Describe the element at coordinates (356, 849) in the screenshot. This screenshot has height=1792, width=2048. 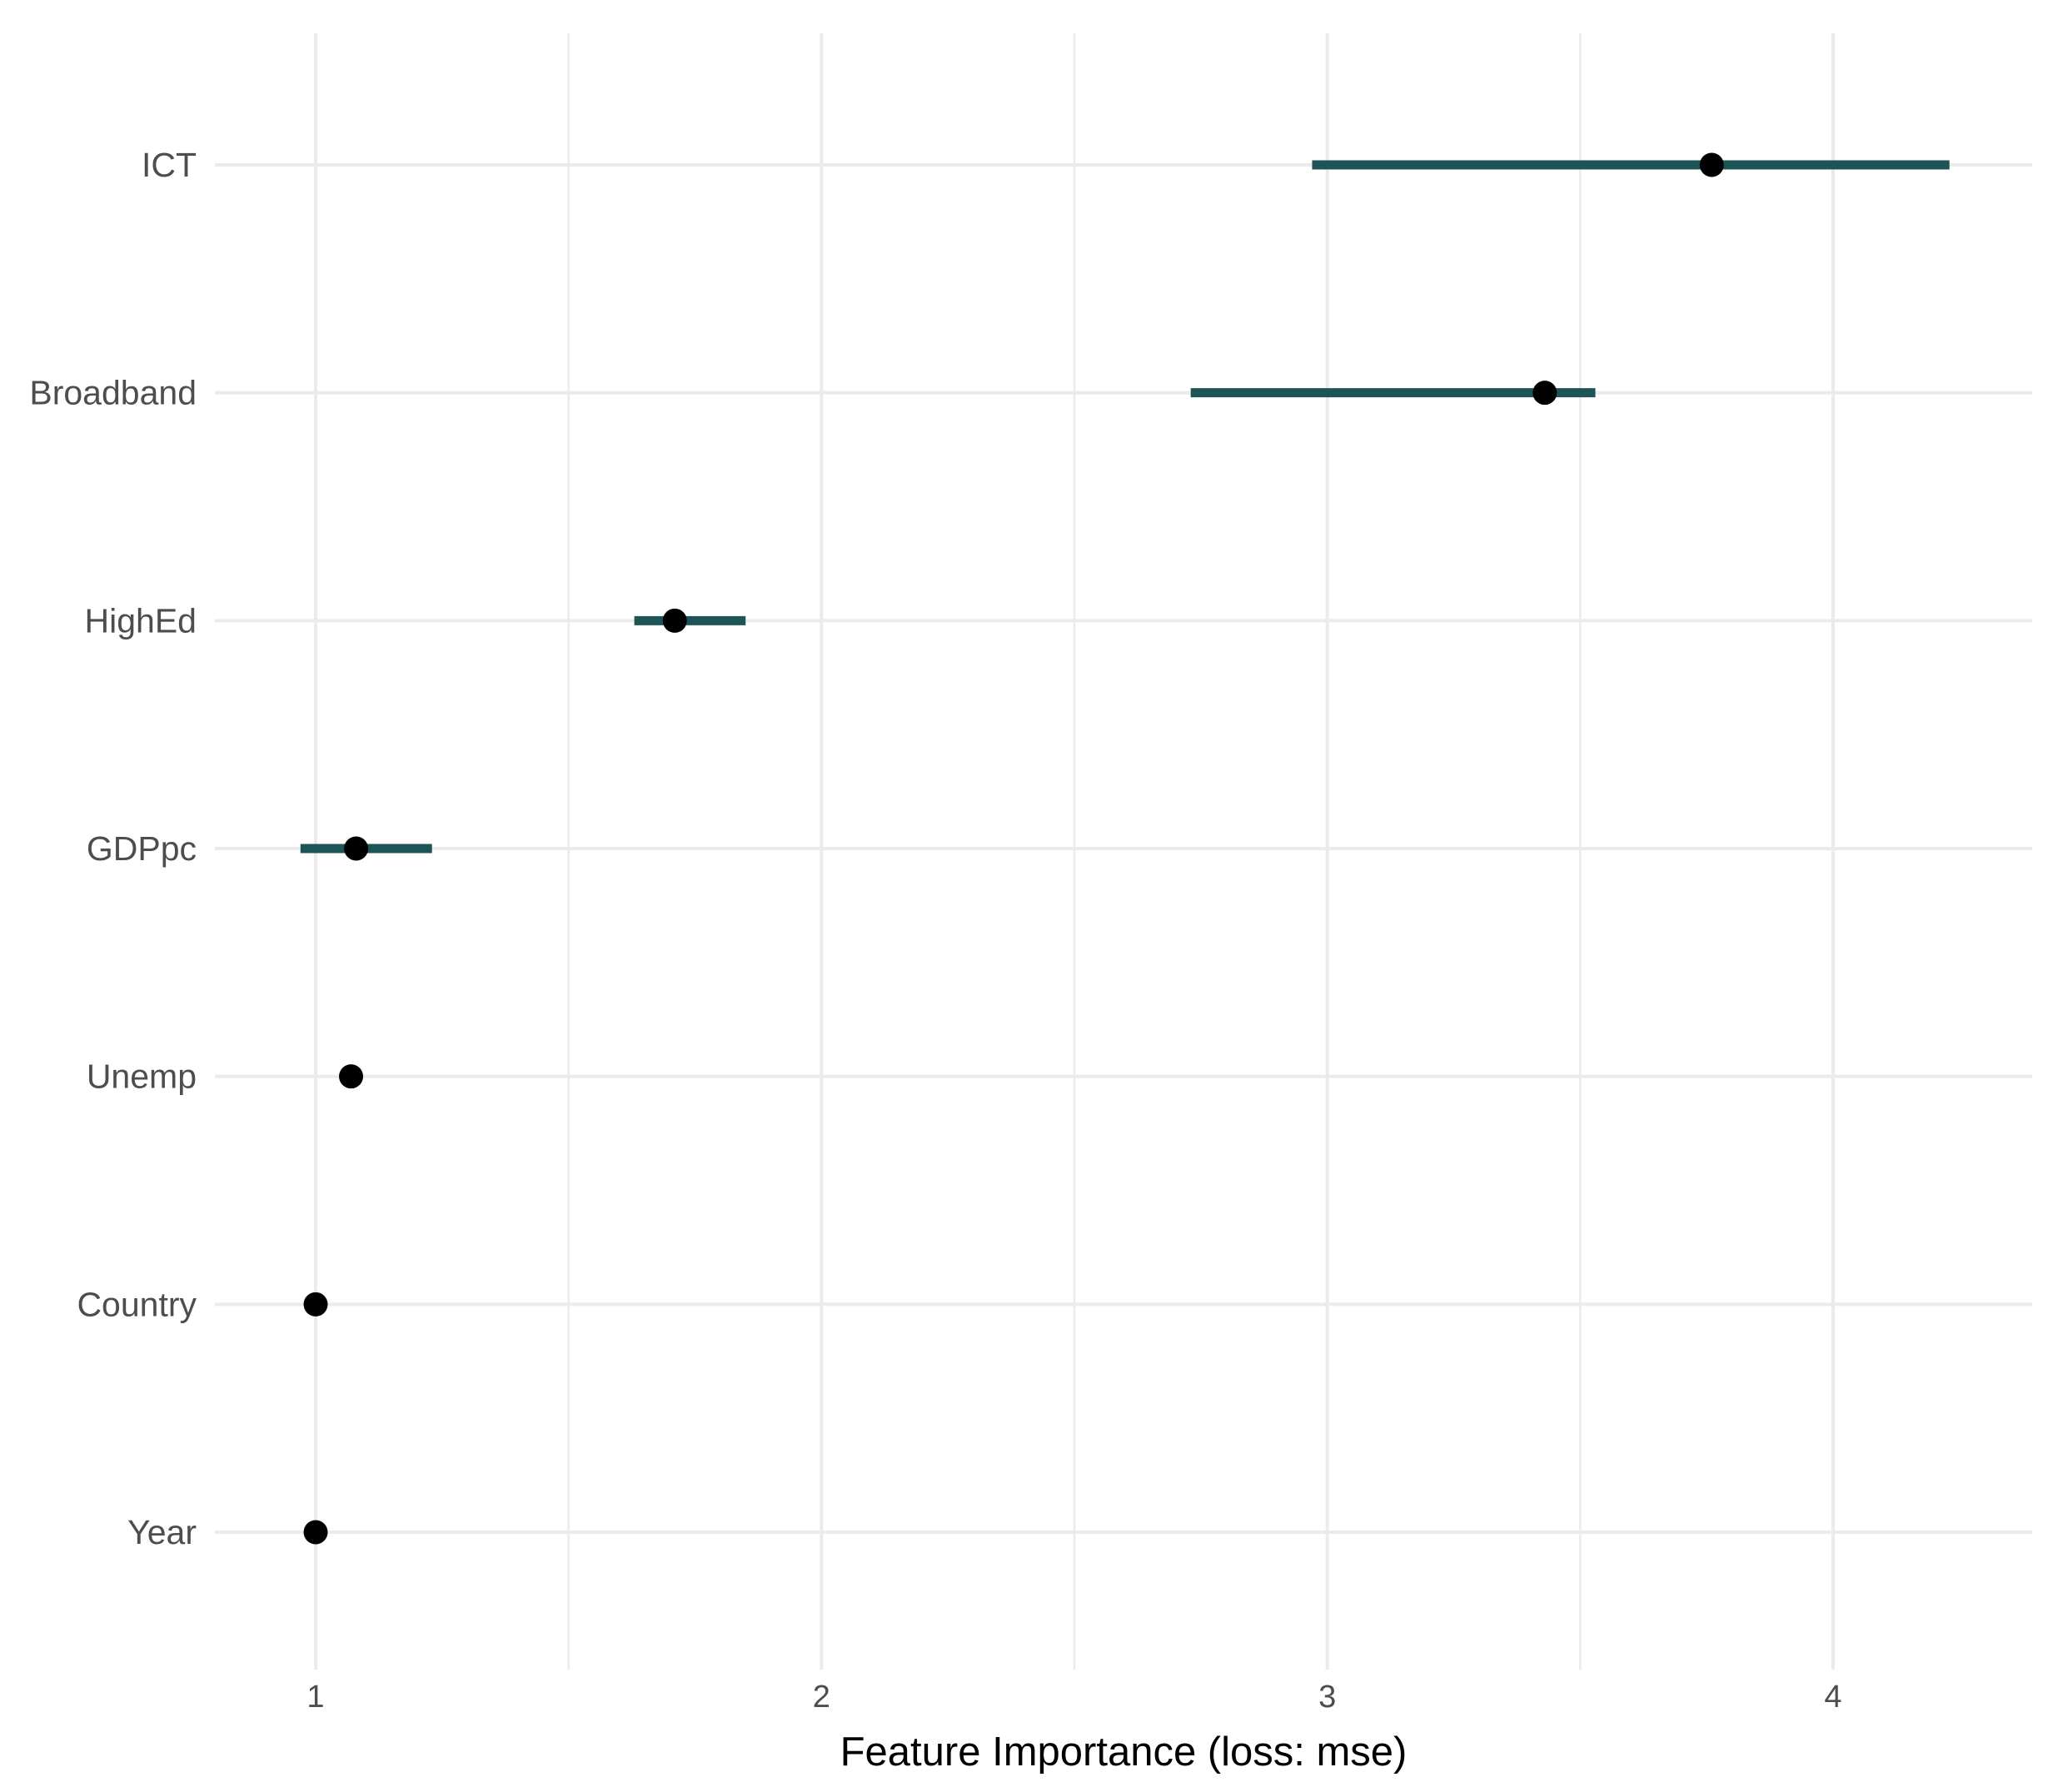
I see `point-gdppc` at that location.